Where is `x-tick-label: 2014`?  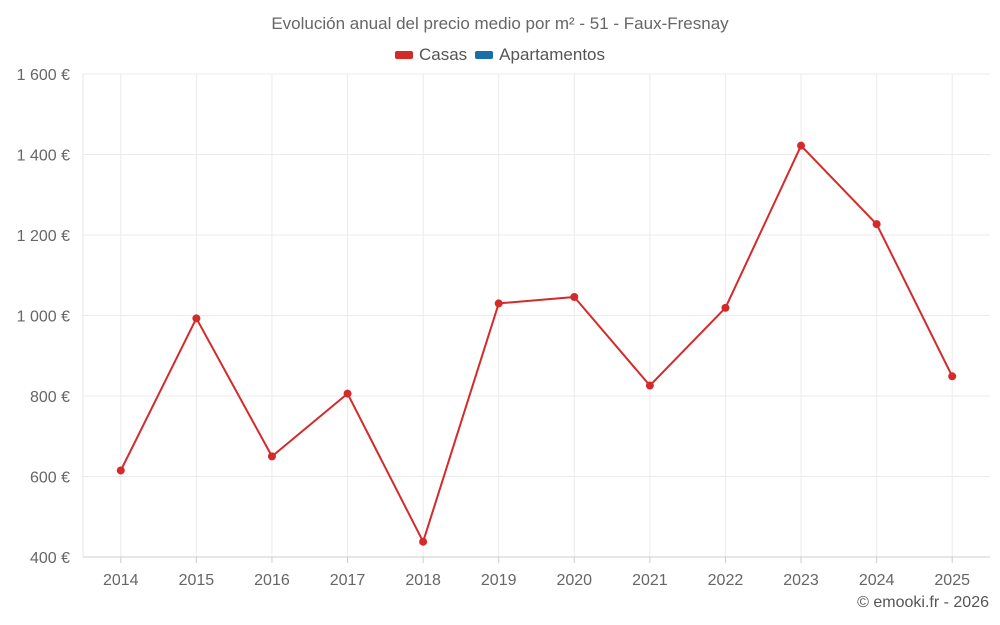
x-tick-label: 2014 is located at coordinates (121, 580).